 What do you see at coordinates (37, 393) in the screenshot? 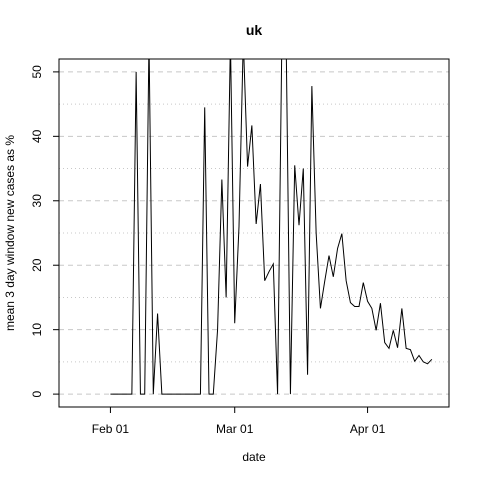
I see `y-tick-label-0: 0` at bounding box center [37, 393].